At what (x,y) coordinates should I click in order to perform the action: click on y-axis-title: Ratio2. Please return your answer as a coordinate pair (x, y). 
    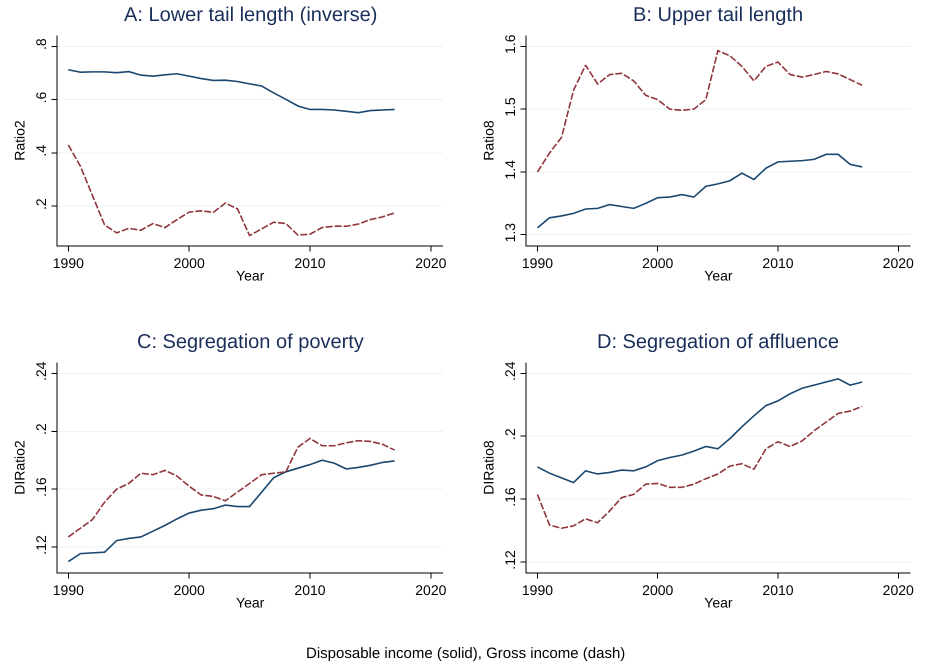
    Looking at the image, I should click on (19, 140).